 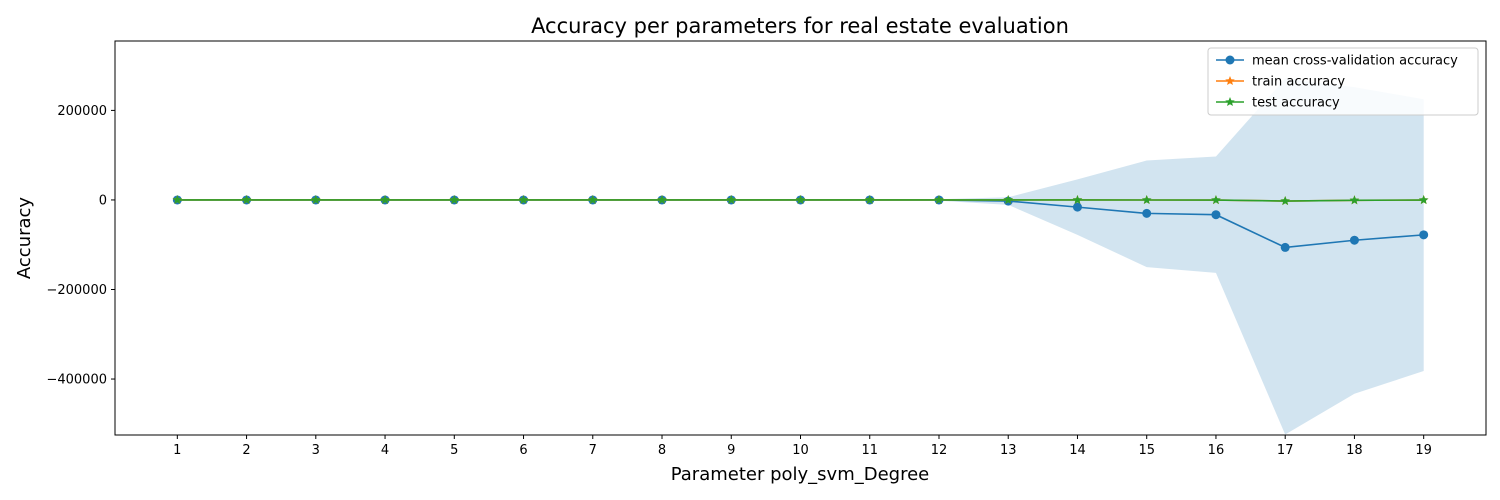 What do you see at coordinates (177, 450) in the screenshot?
I see `x-tick-label: 1` at bounding box center [177, 450].